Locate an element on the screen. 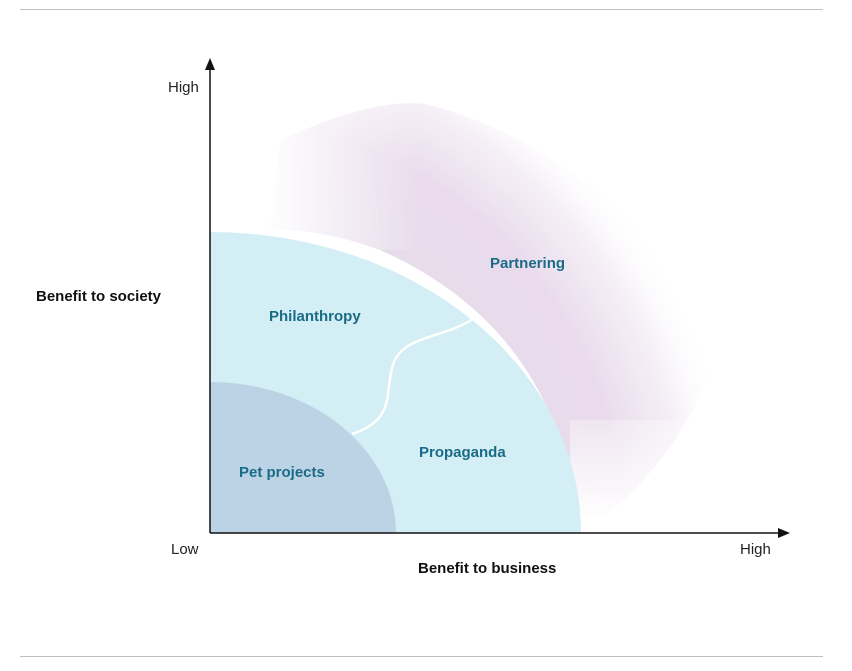 The image size is (852, 671). y-axis-title: Benefit to society is located at coordinates (99, 296).